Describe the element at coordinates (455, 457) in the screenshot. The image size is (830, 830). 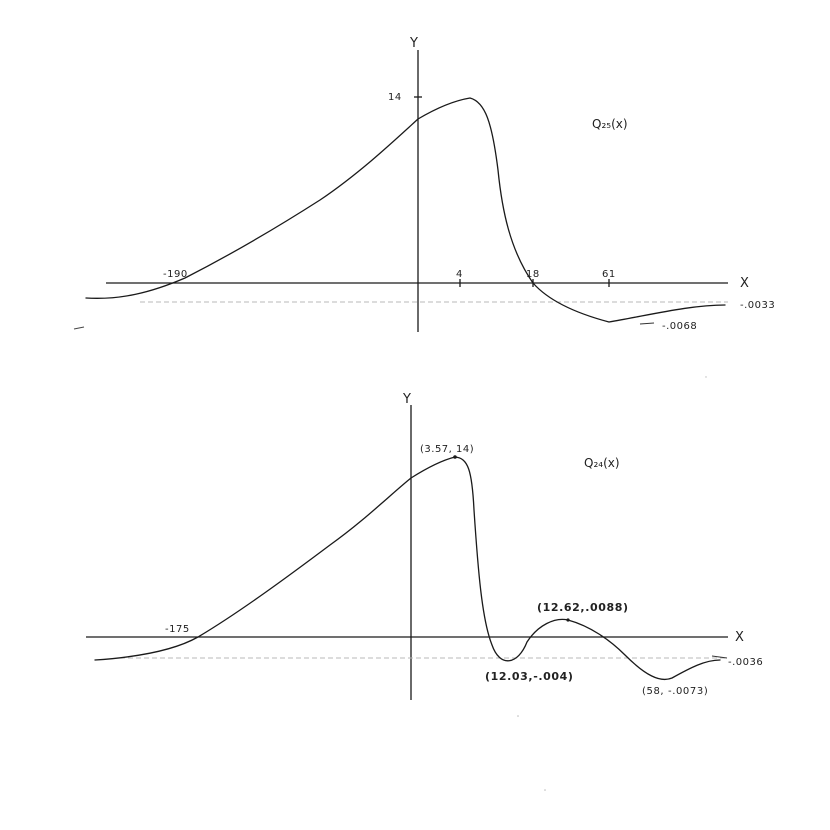
I see `q24-max-point` at that location.